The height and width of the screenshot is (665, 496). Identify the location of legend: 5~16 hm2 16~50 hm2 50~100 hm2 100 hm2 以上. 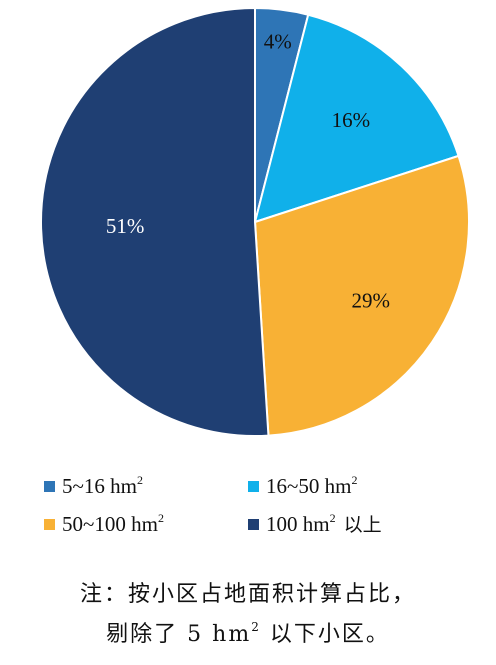
(248, 507).